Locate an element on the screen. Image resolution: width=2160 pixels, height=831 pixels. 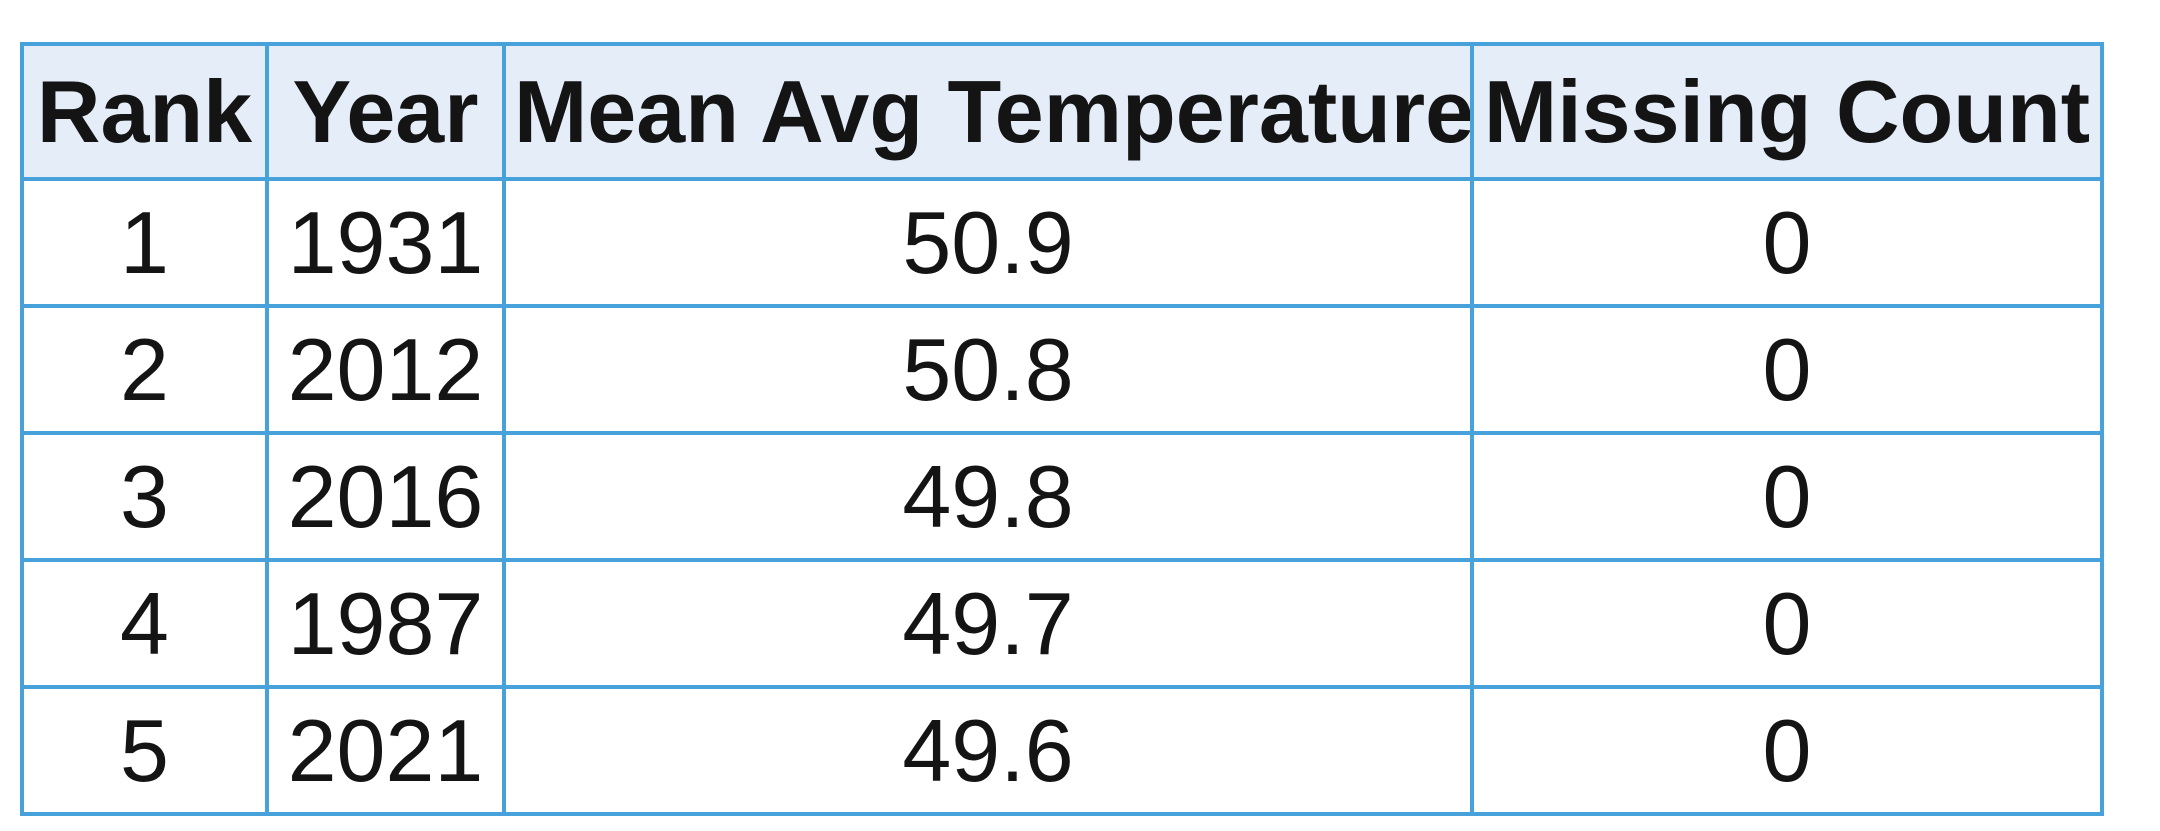
cell-rank: 1 is located at coordinates (144, 242).